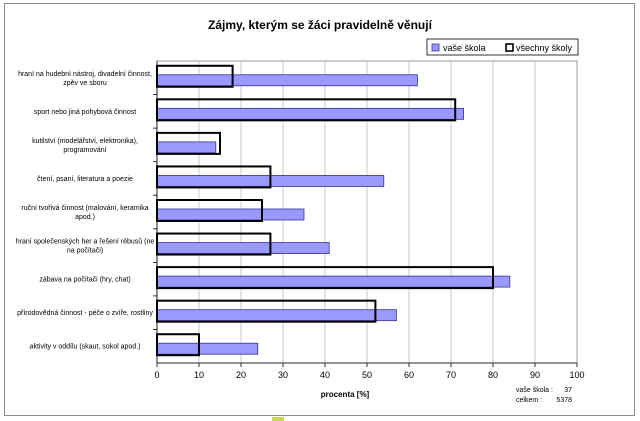 The image size is (640, 421). I want to click on category-label-line: aktivity v oddílu (skaut, sokol apod.), so click(85, 347).